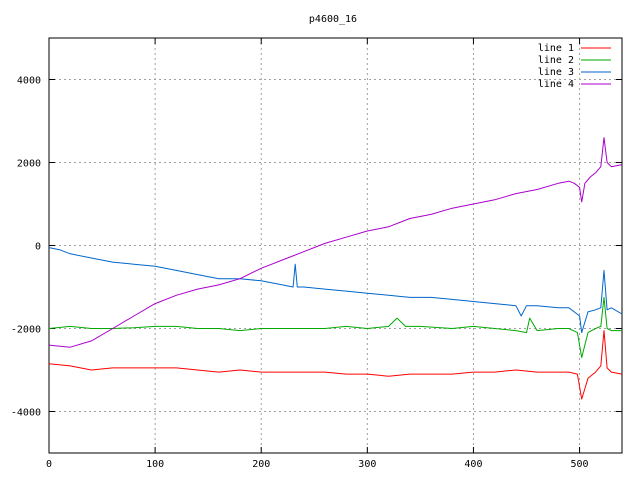 This screenshot has width=640, height=480. What do you see at coordinates (26, 413) in the screenshot?
I see `y-tick-label: -4000` at bounding box center [26, 413].